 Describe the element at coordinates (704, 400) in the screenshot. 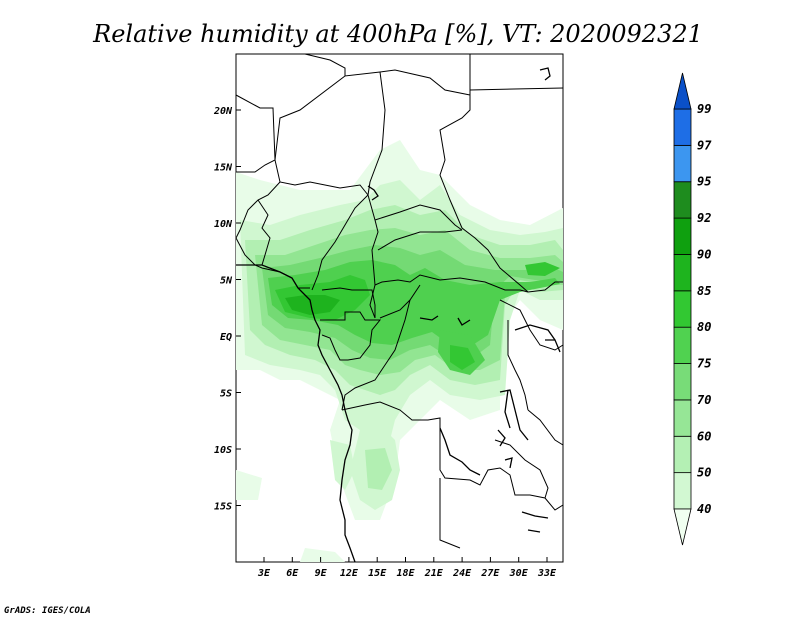

I see `colorbar-label: 70` at that location.